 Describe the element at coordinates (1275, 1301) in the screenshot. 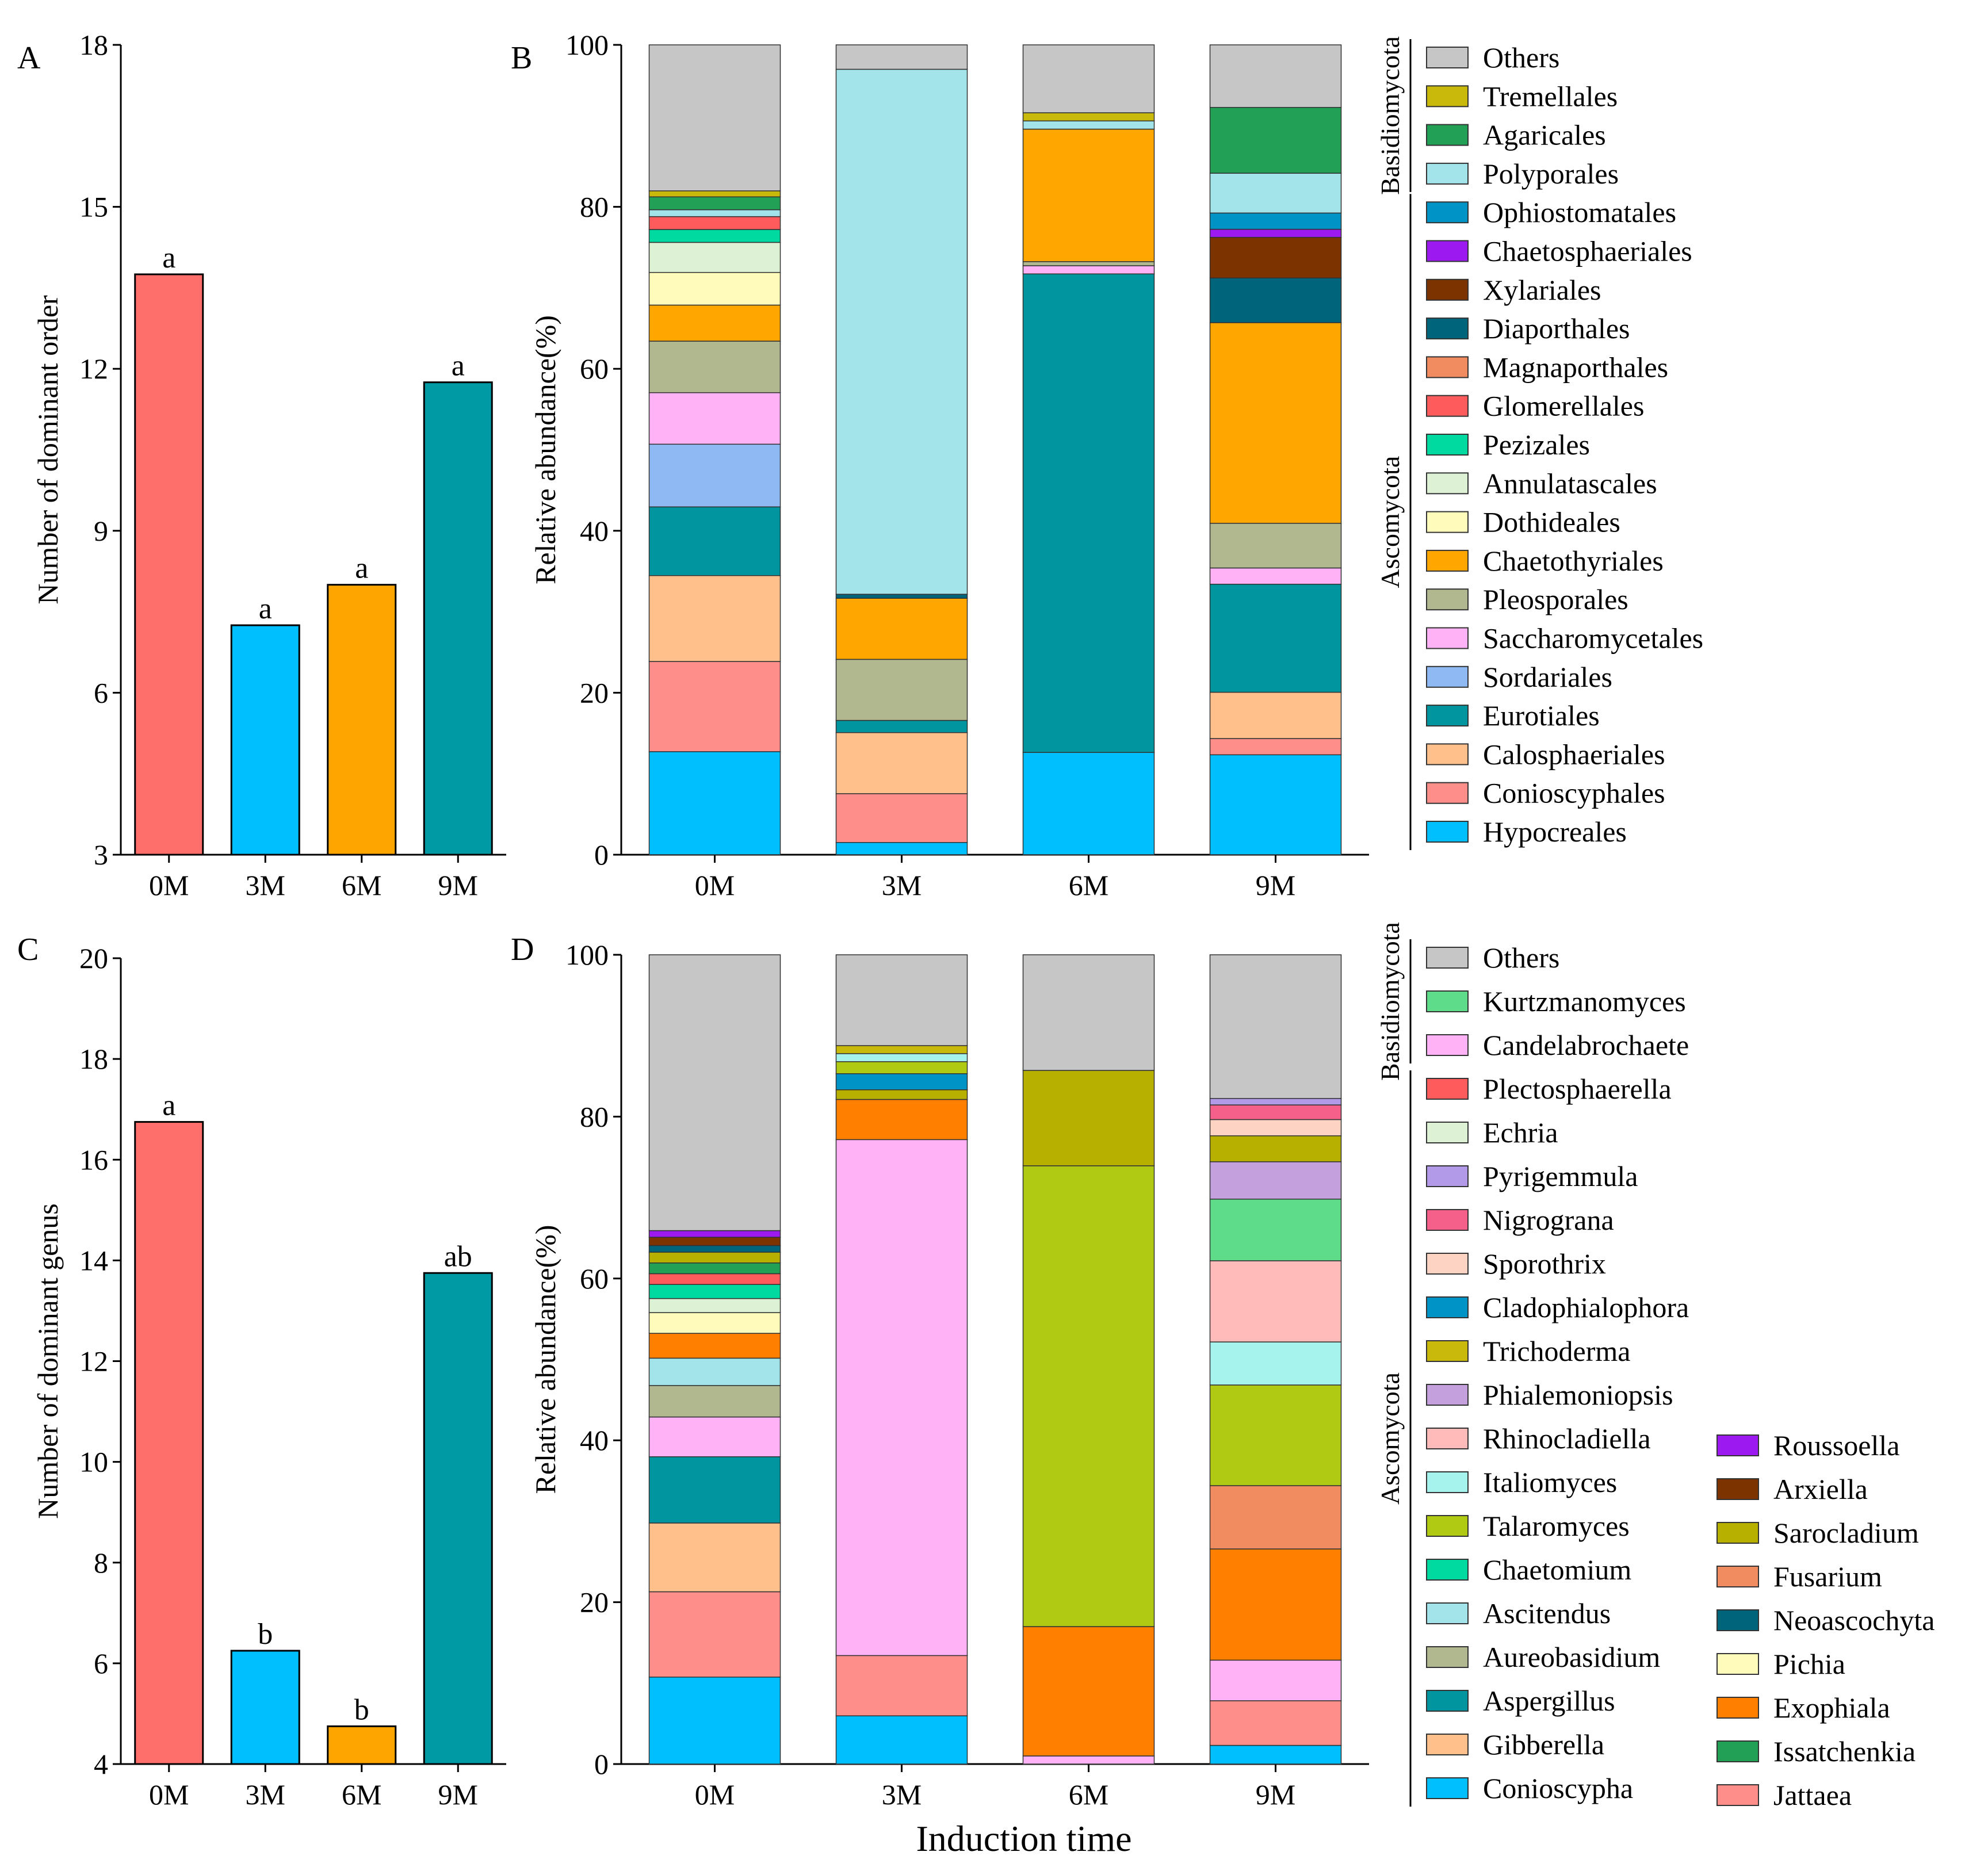

I see `segment-Rhinocladiella-9M` at that location.